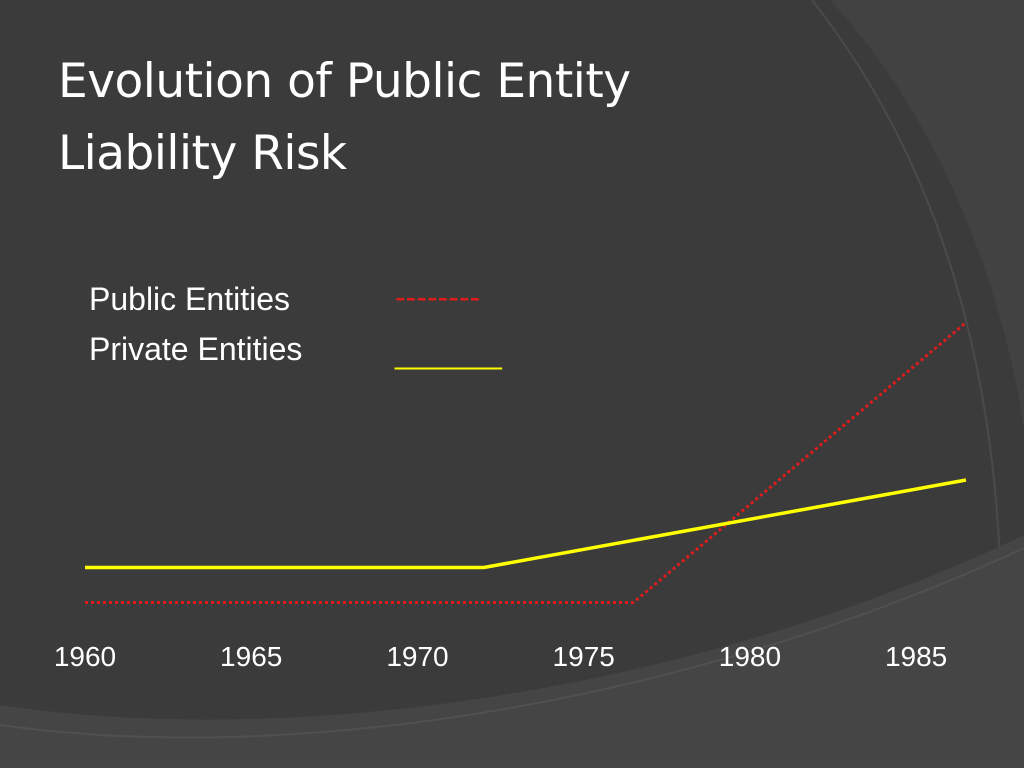  Describe the element at coordinates (85, 656) in the screenshot. I see `x-tick-label-1960: 1960` at that location.